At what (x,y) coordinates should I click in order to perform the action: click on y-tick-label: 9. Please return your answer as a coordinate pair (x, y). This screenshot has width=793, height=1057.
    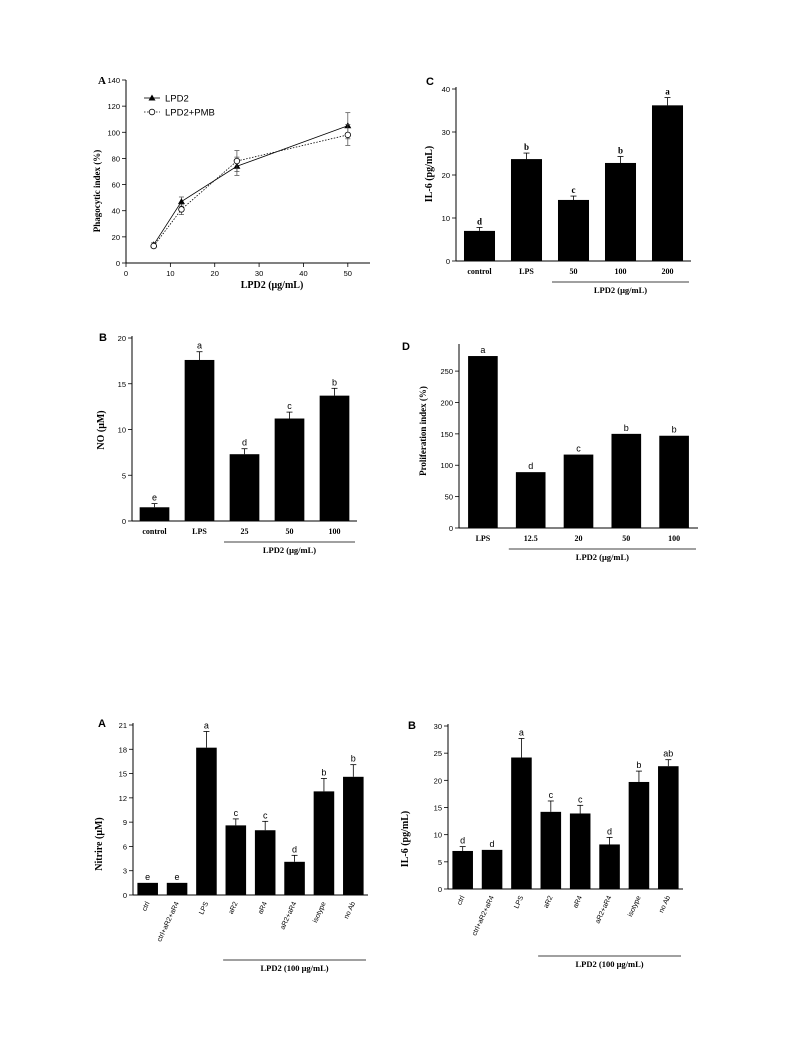
    Looking at the image, I should click on (125, 822).